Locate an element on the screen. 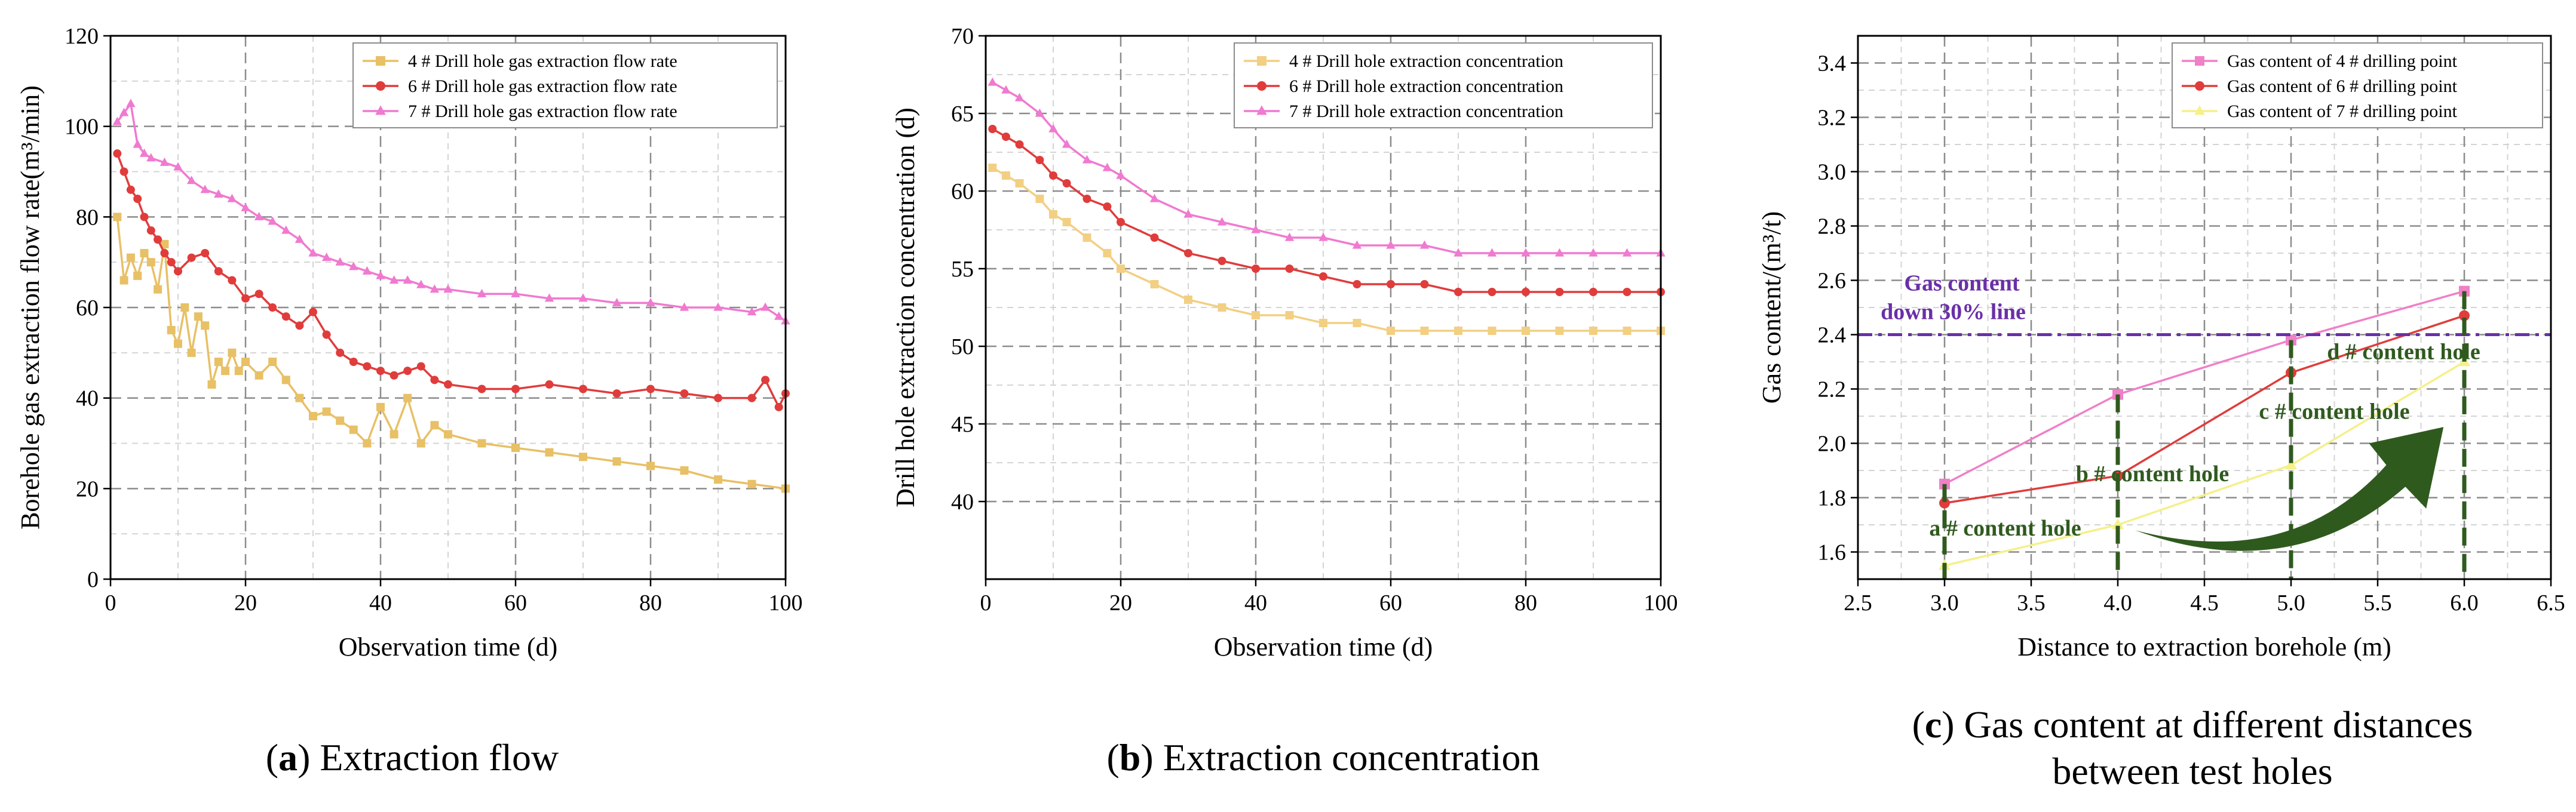 This screenshot has height=812, width=2576. legend-entry: 7 # Drill hole gas extraction flow rate is located at coordinates (542, 111).